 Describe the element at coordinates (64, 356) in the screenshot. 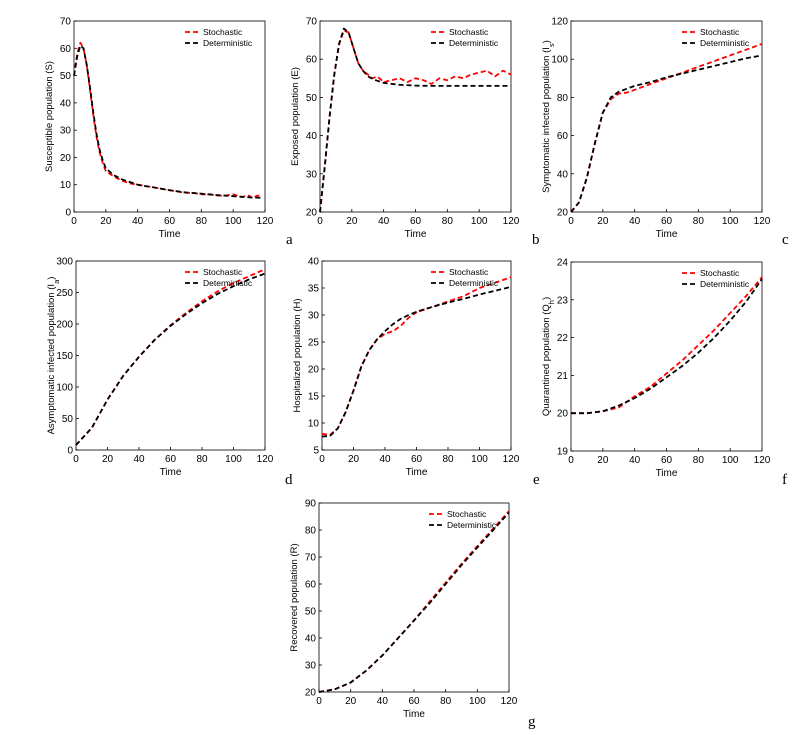

I see `y-tick-label: 150` at that location.